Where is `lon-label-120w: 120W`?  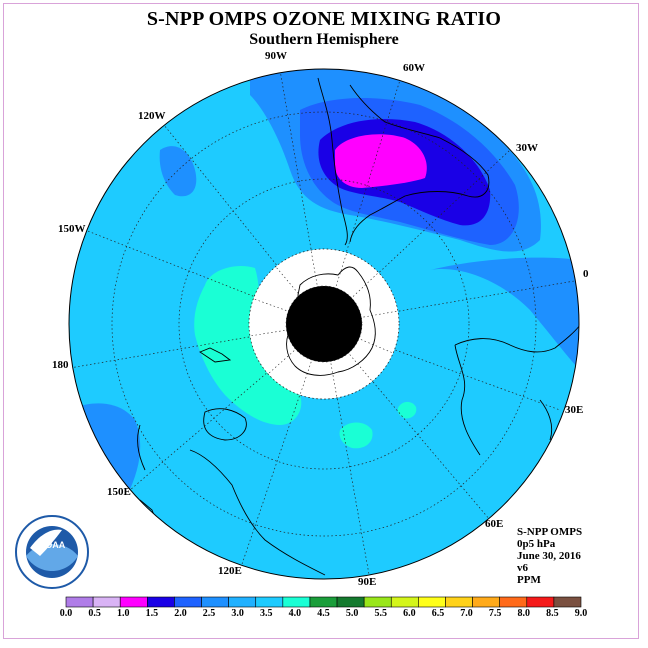
lon-label-120w: 120W is located at coordinates (152, 116).